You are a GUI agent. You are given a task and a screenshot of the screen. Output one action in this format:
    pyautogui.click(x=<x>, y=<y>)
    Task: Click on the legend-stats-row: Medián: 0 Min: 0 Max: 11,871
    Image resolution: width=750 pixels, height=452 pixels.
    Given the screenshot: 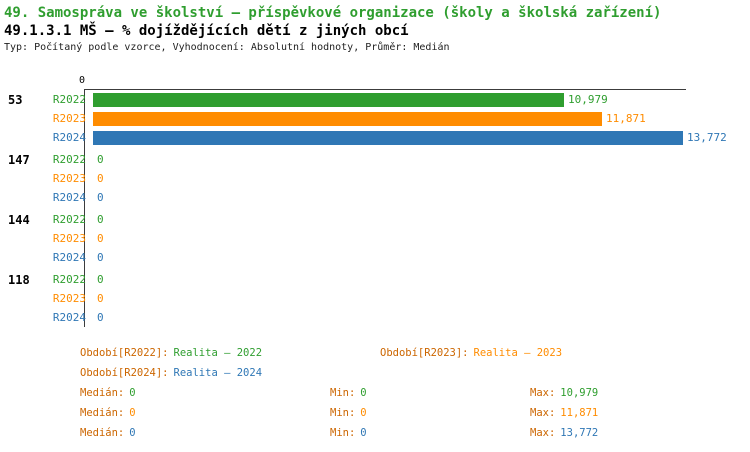 What is the action you would take?
    pyautogui.click(x=380, y=413)
    